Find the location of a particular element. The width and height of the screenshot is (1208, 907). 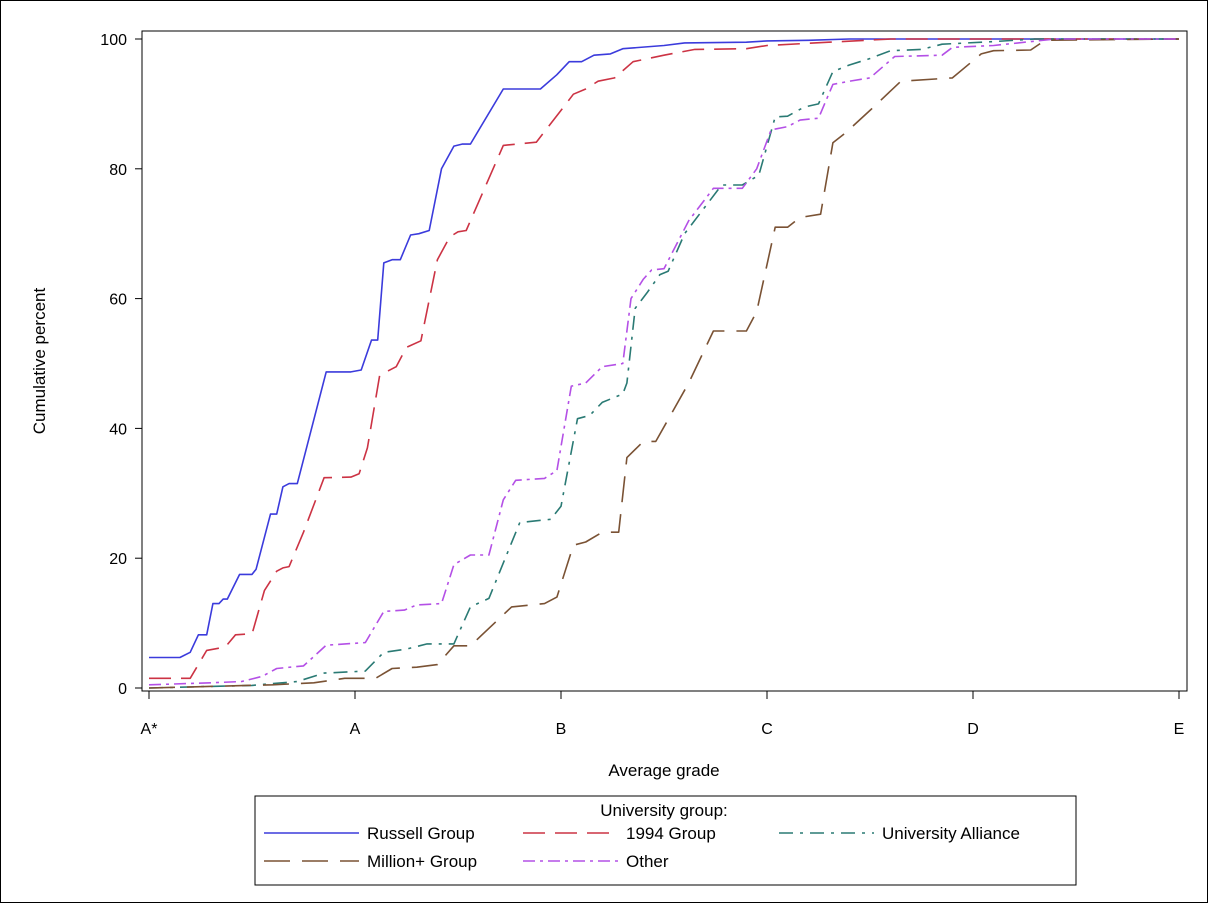

legend-label: University Alliance is located at coordinates (951, 833).